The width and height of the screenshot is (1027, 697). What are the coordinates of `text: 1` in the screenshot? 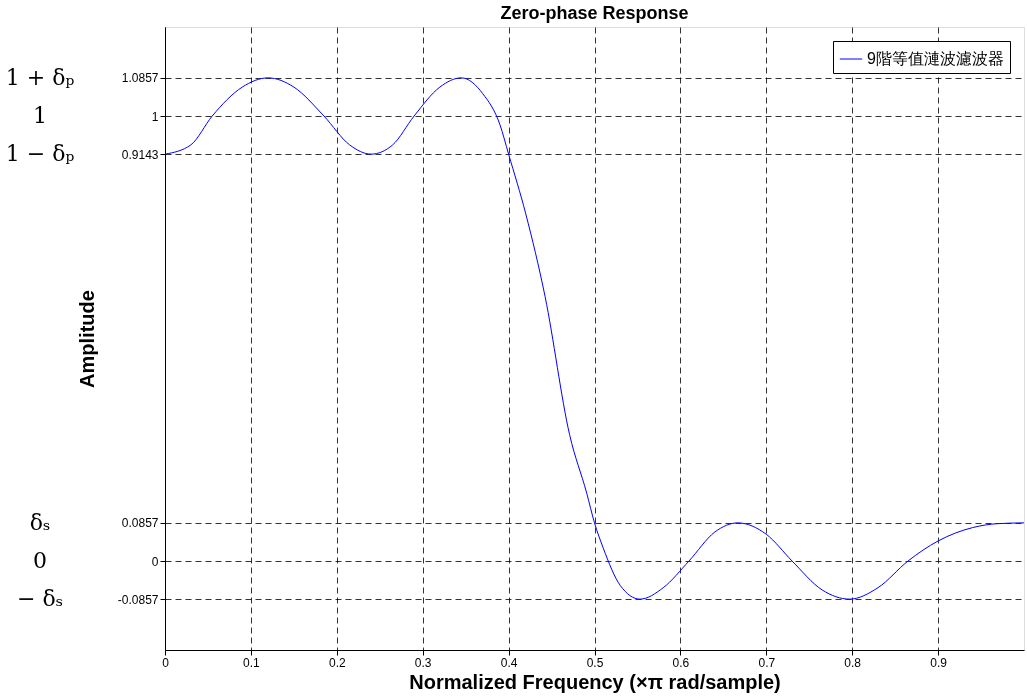 It's located at (40, 115).